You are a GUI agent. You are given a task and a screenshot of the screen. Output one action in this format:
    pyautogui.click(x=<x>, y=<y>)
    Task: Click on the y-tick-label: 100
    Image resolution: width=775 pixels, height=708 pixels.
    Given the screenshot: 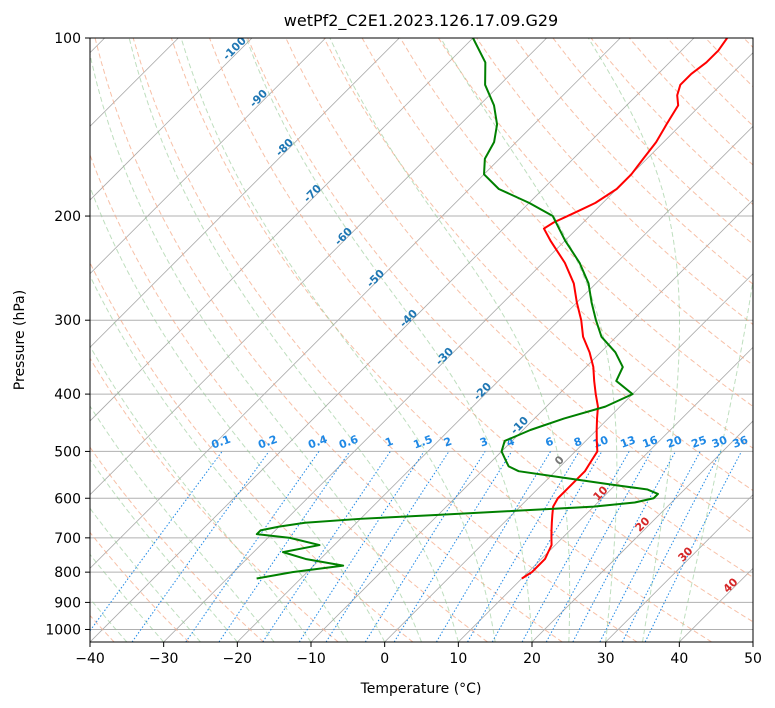 What is the action you would take?
    pyautogui.click(x=67, y=39)
    